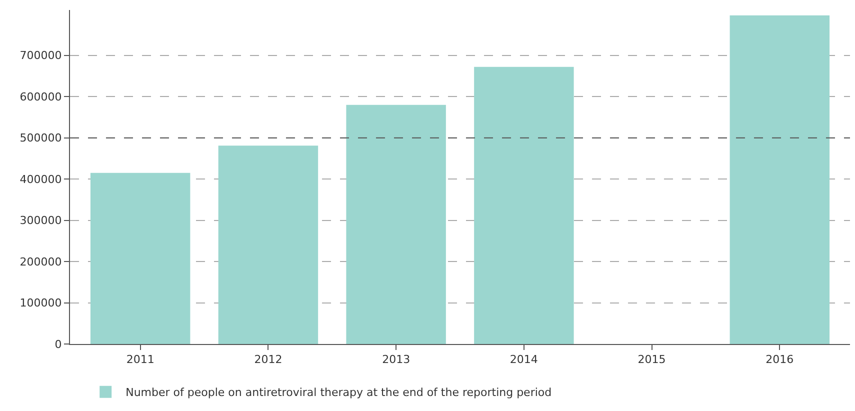  What do you see at coordinates (780, 359) in the screenshot?
I see `x-tick-label: 2016` at bounding box center [780, 359].